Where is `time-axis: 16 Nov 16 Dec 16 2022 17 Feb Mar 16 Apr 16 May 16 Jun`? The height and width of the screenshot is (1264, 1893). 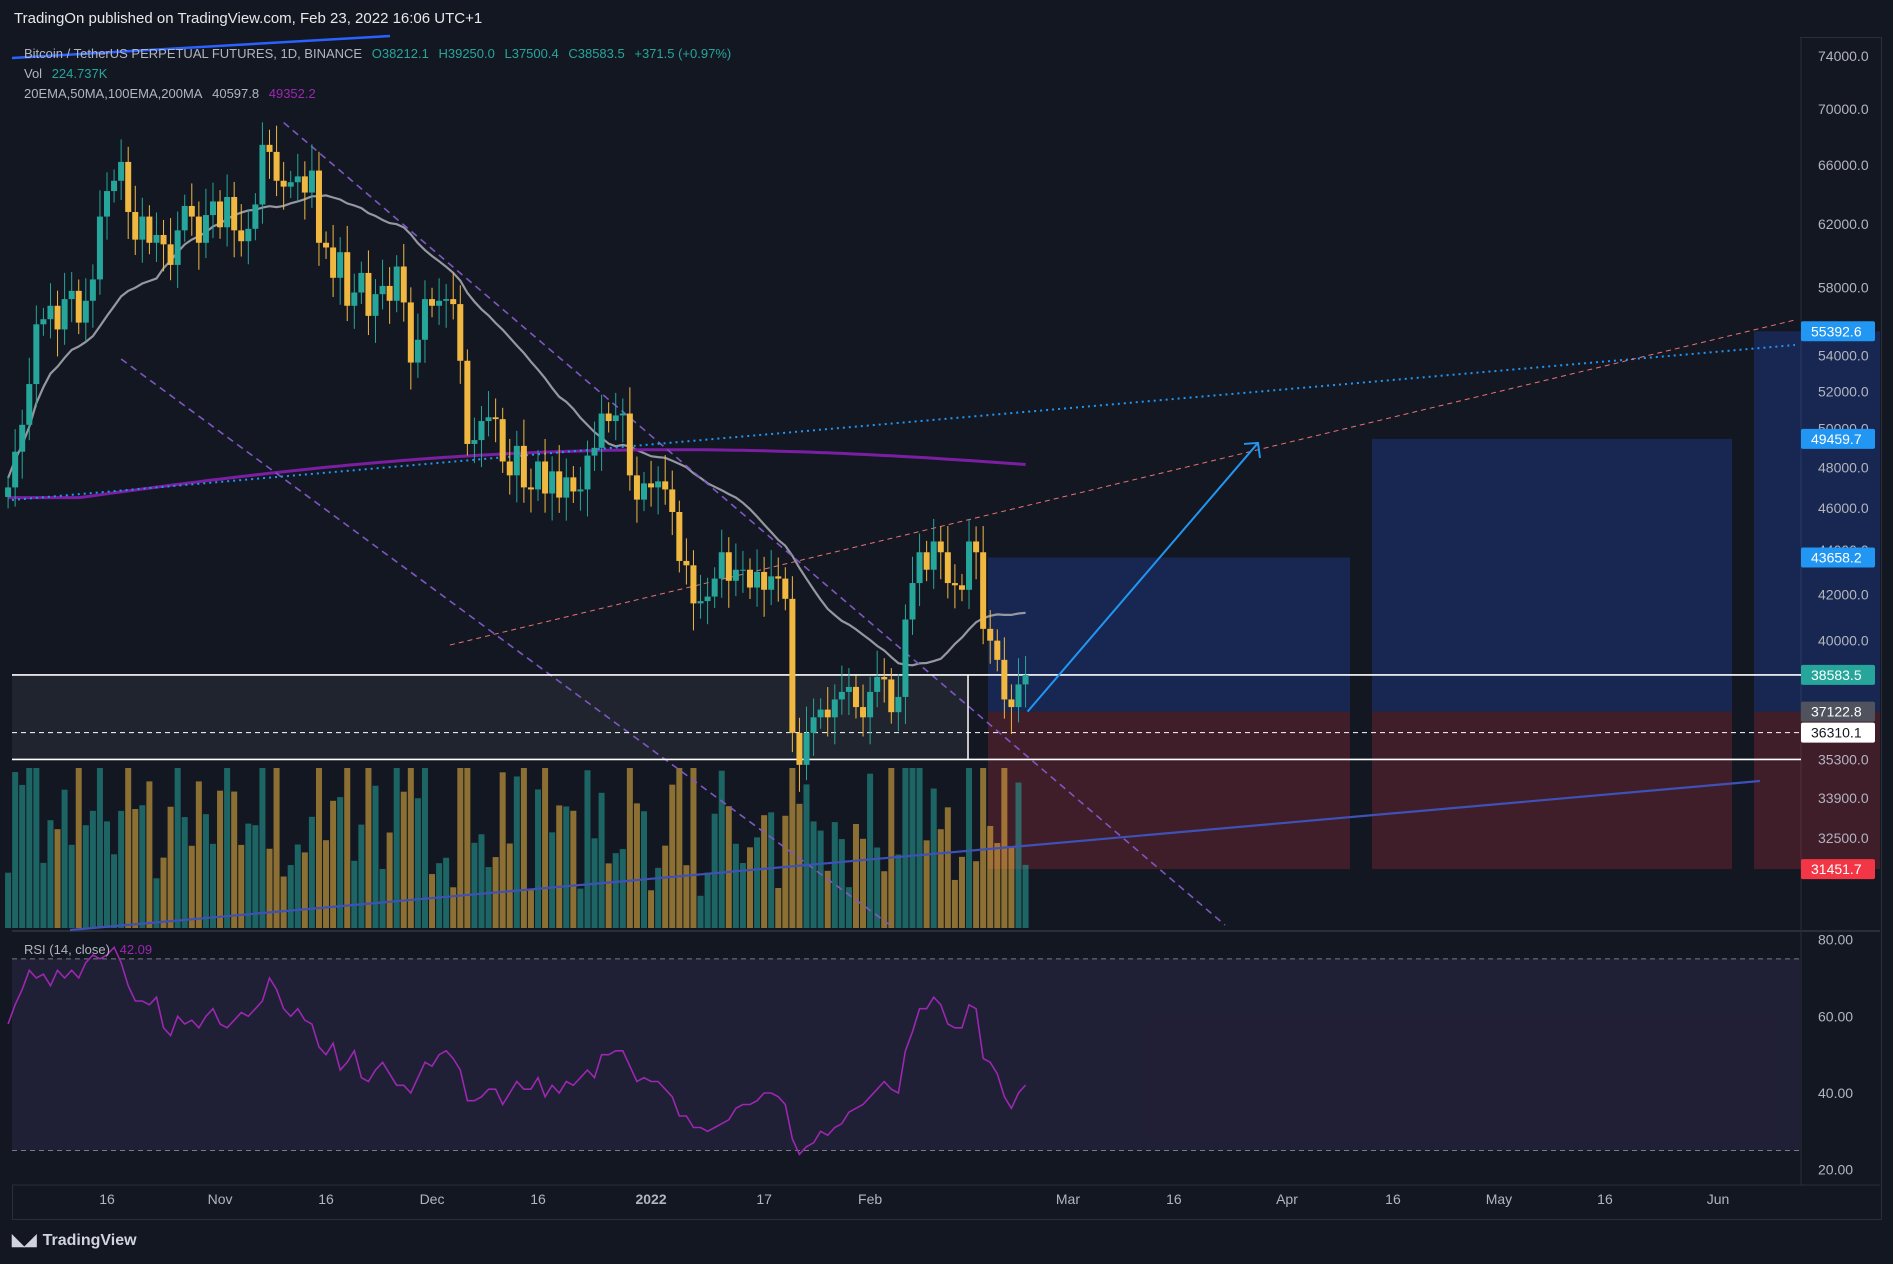 time-axis: 16 Nov 16 Dec 16 2022 17 Feb Mar 16 Apr 16 May 16 Jun is located at coordinates (914, 1199).